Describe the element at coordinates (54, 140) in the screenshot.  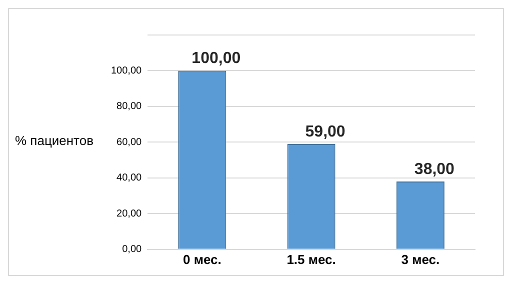
I see `y-axis-title: % пациентов` at that location.